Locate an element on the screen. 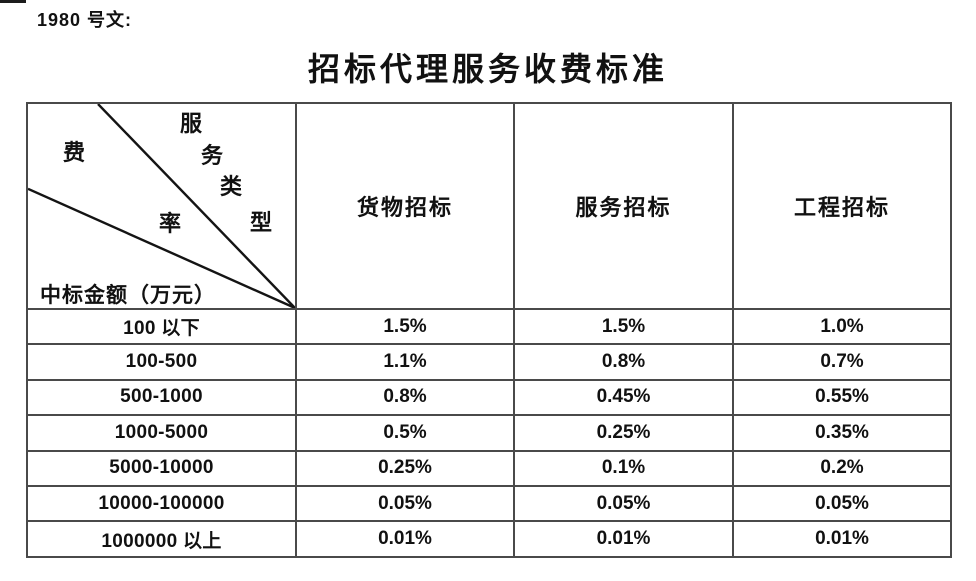 The image size is (976, 581). rate-cell: 0.45% is located at coordinates (623, 397).